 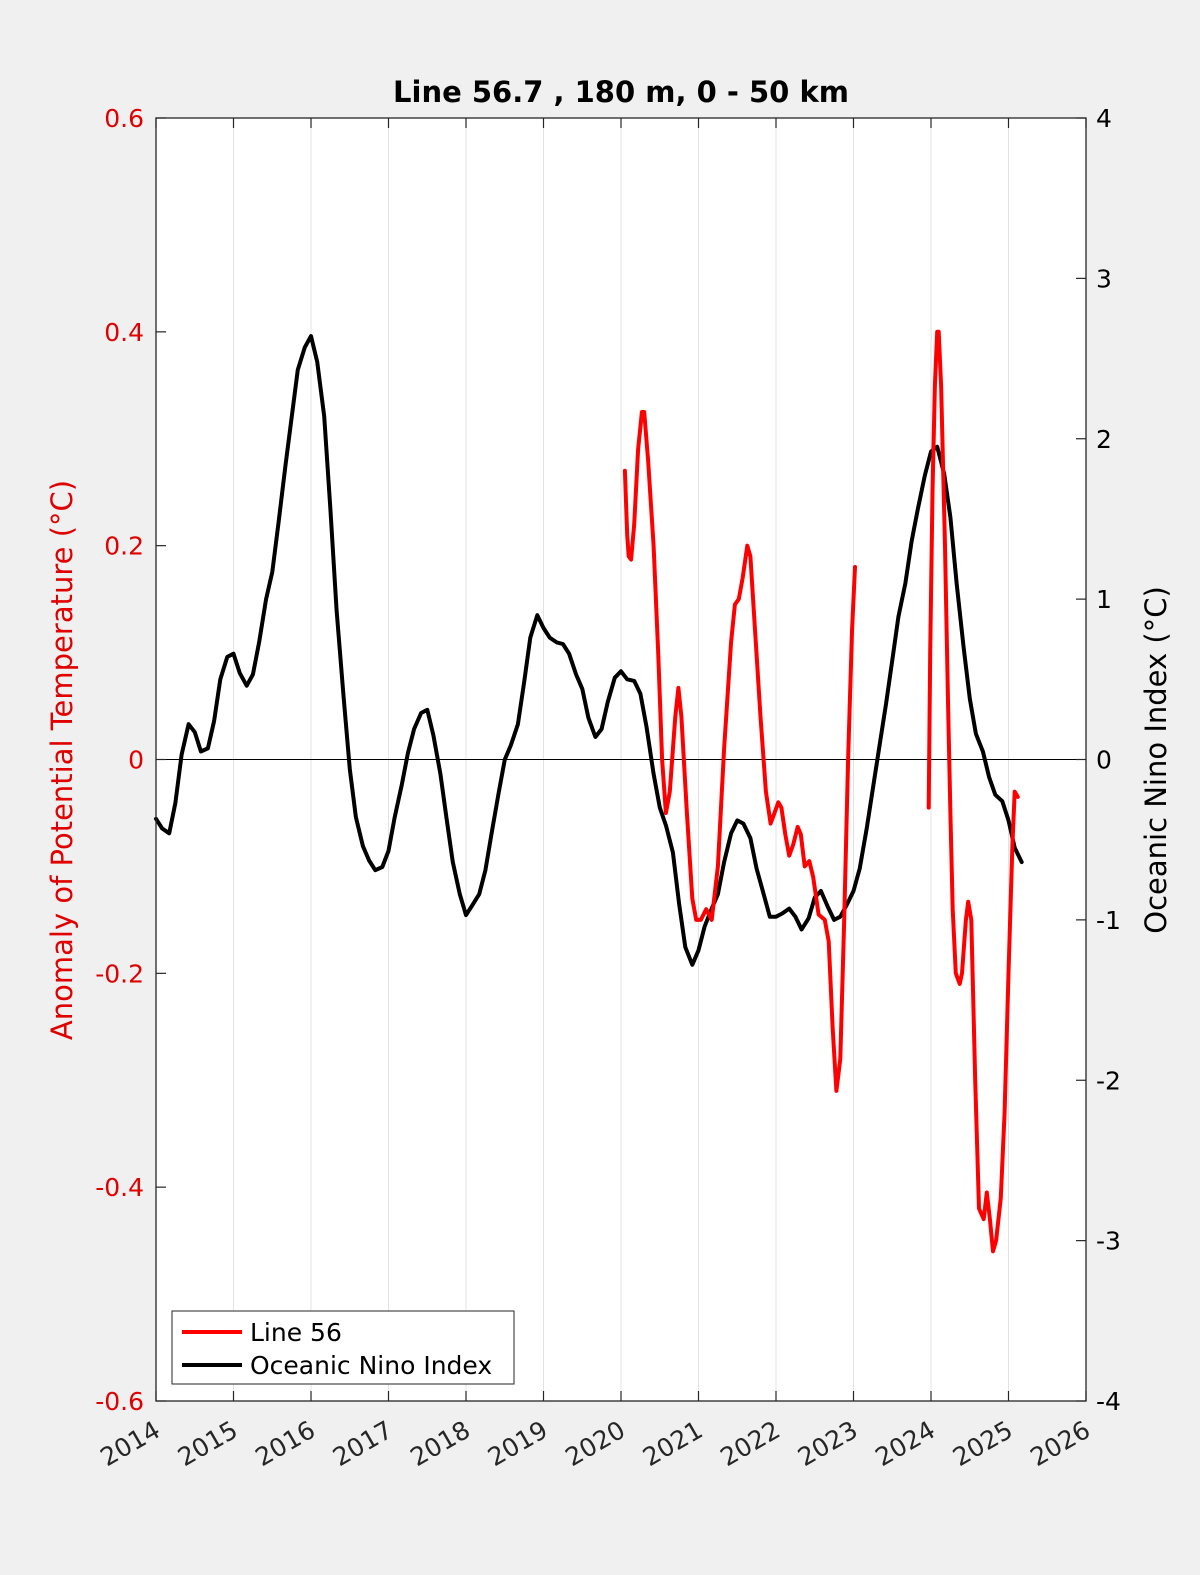 What do you see at coordinates (119, 973) in the screenshot?
I see `y-tick-label-left: -0.2` at bounding box center [119, 973].